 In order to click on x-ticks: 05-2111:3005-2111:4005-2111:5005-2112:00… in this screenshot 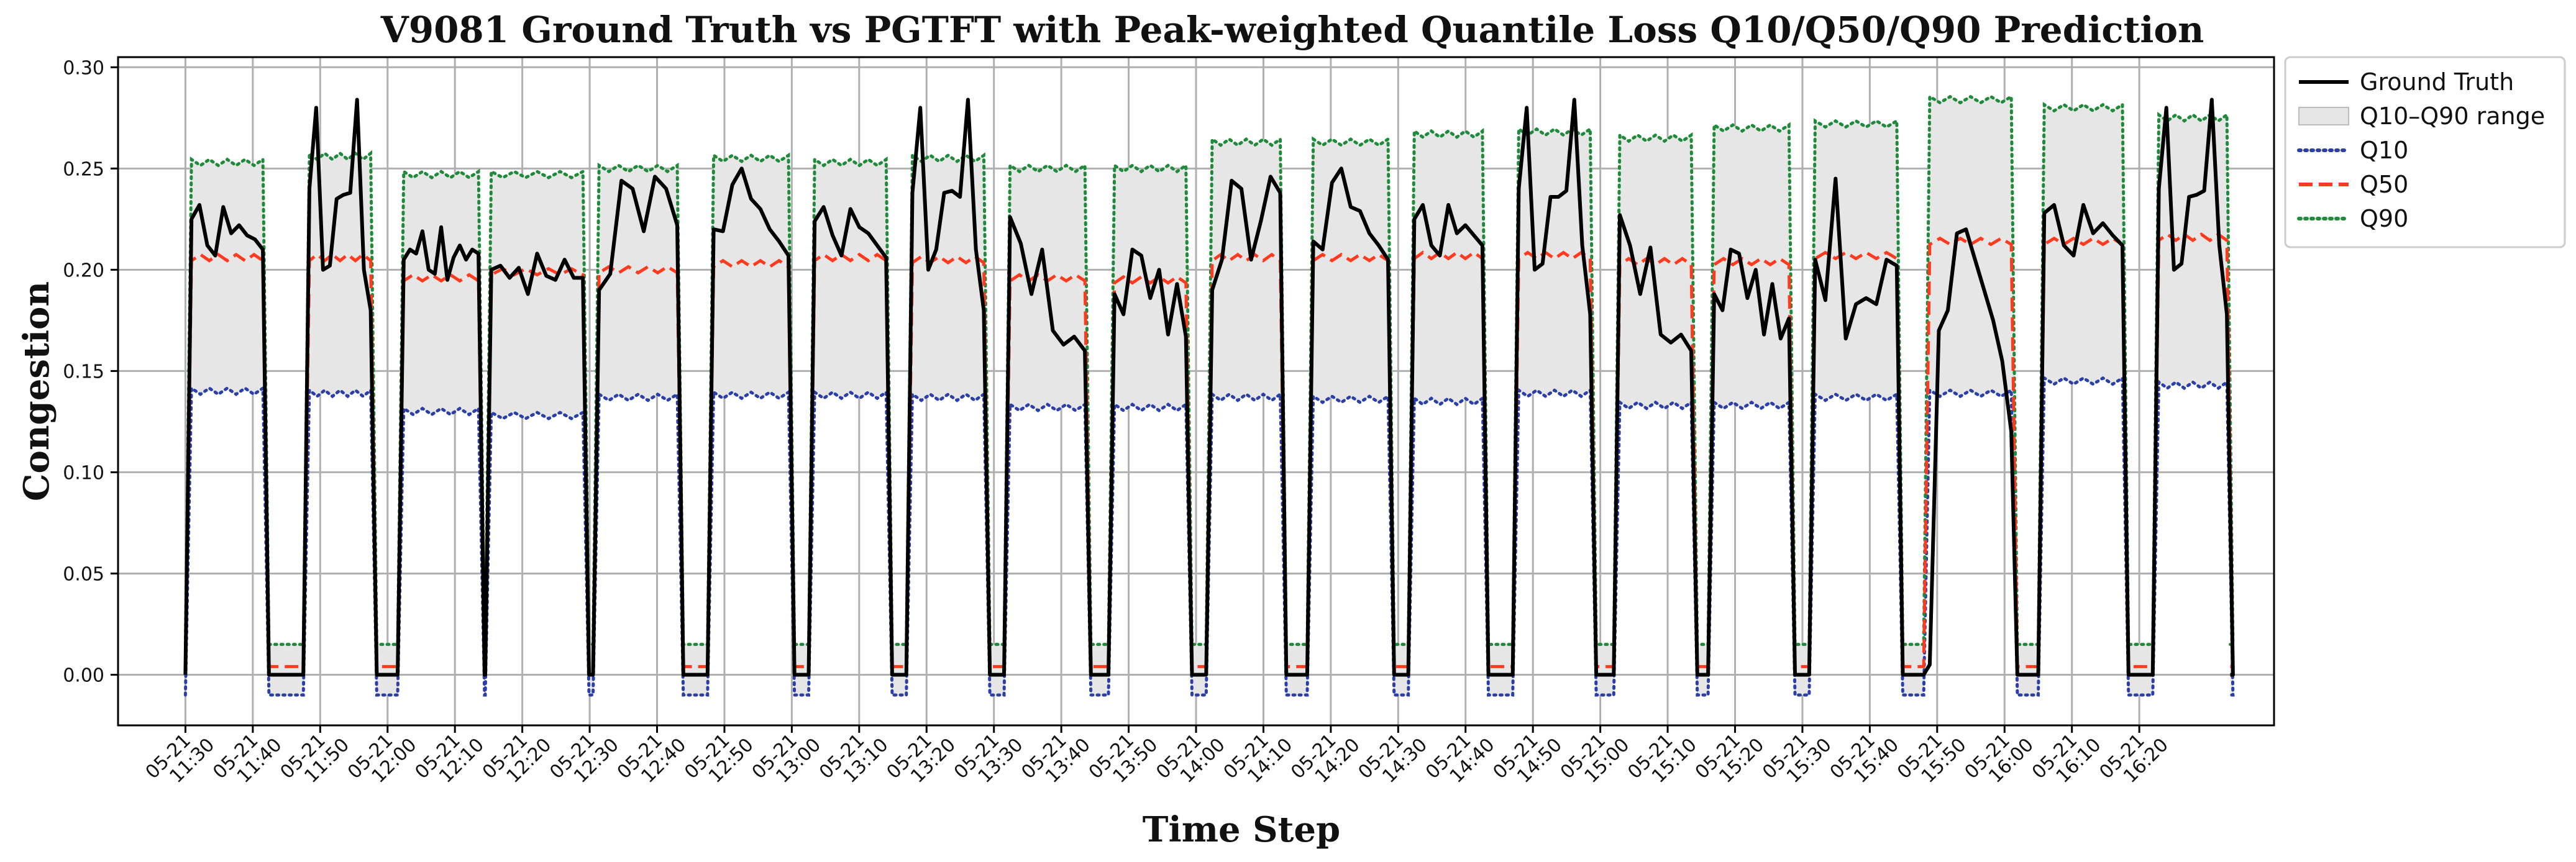, I will do `click(1157, 756)`.